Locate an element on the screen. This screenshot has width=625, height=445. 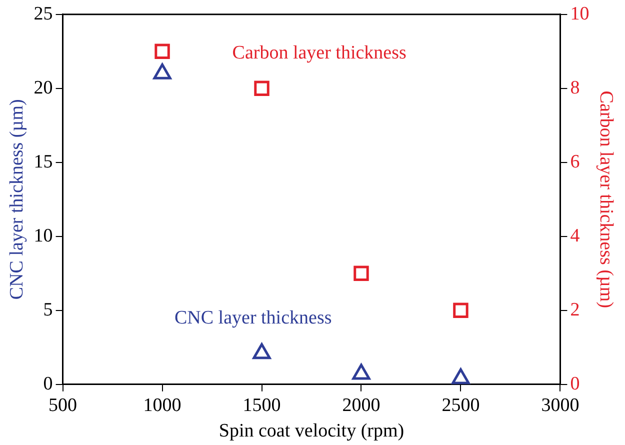
x-tick-label: 3000 is located at coordinates (560, 405).